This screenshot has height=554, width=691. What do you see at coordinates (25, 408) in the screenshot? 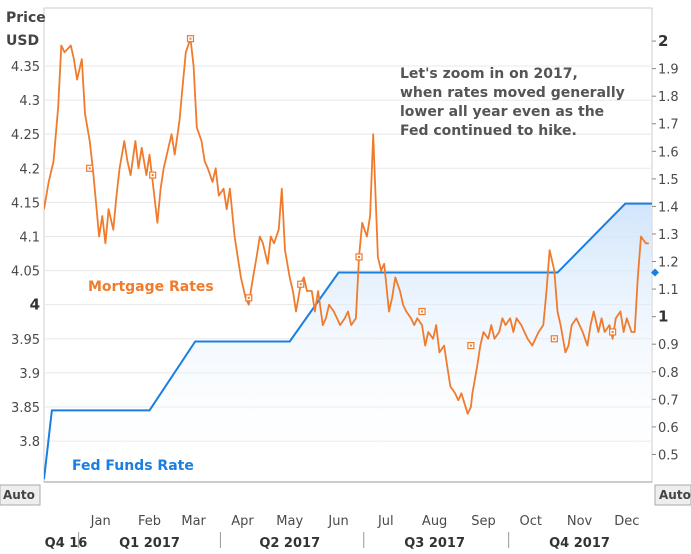
I see `left-tick-label: 3.85` at bounding box center [25, 408].